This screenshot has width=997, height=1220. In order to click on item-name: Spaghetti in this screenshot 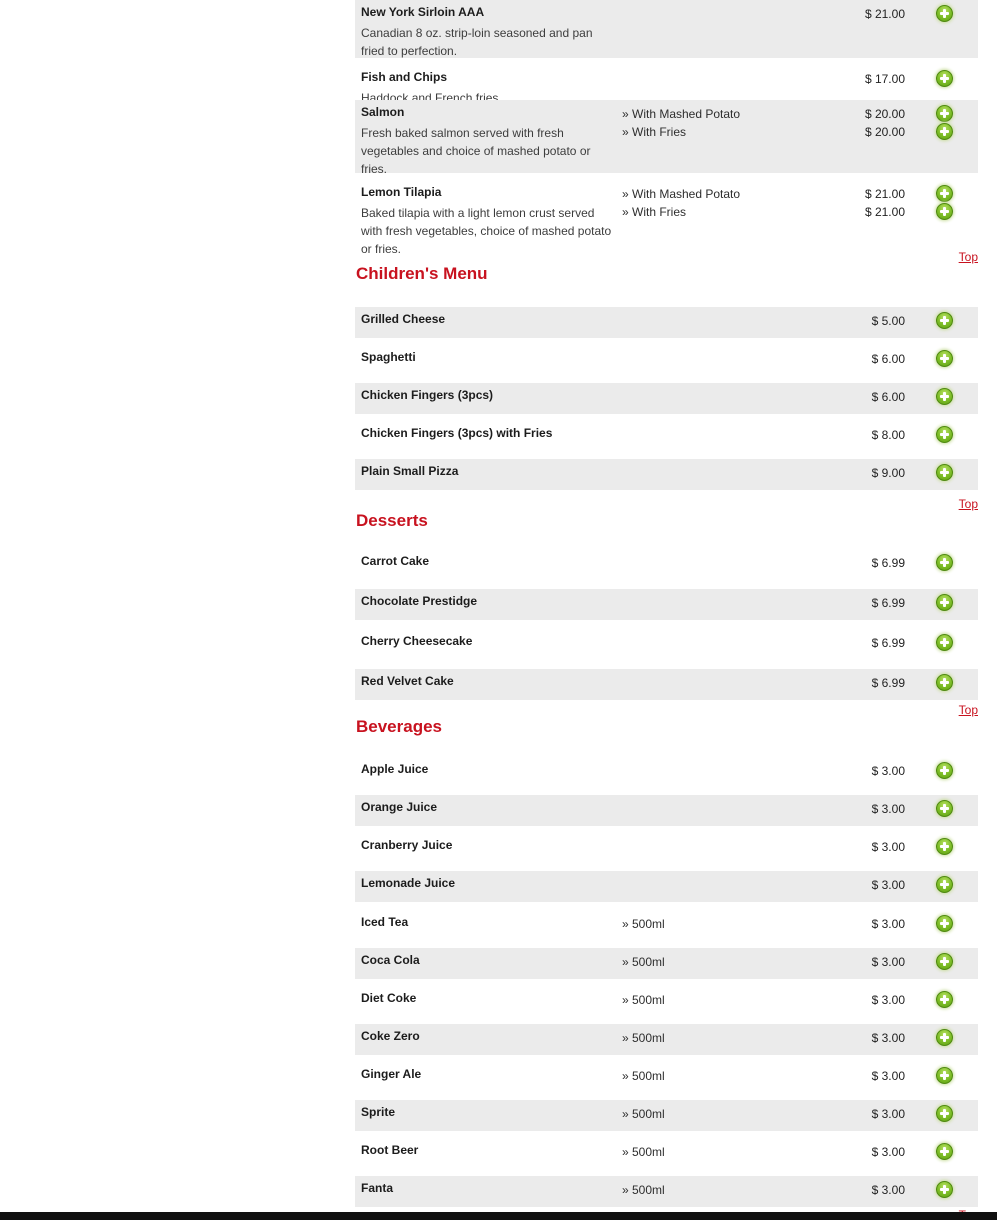, I will do `click(388, 357)`.